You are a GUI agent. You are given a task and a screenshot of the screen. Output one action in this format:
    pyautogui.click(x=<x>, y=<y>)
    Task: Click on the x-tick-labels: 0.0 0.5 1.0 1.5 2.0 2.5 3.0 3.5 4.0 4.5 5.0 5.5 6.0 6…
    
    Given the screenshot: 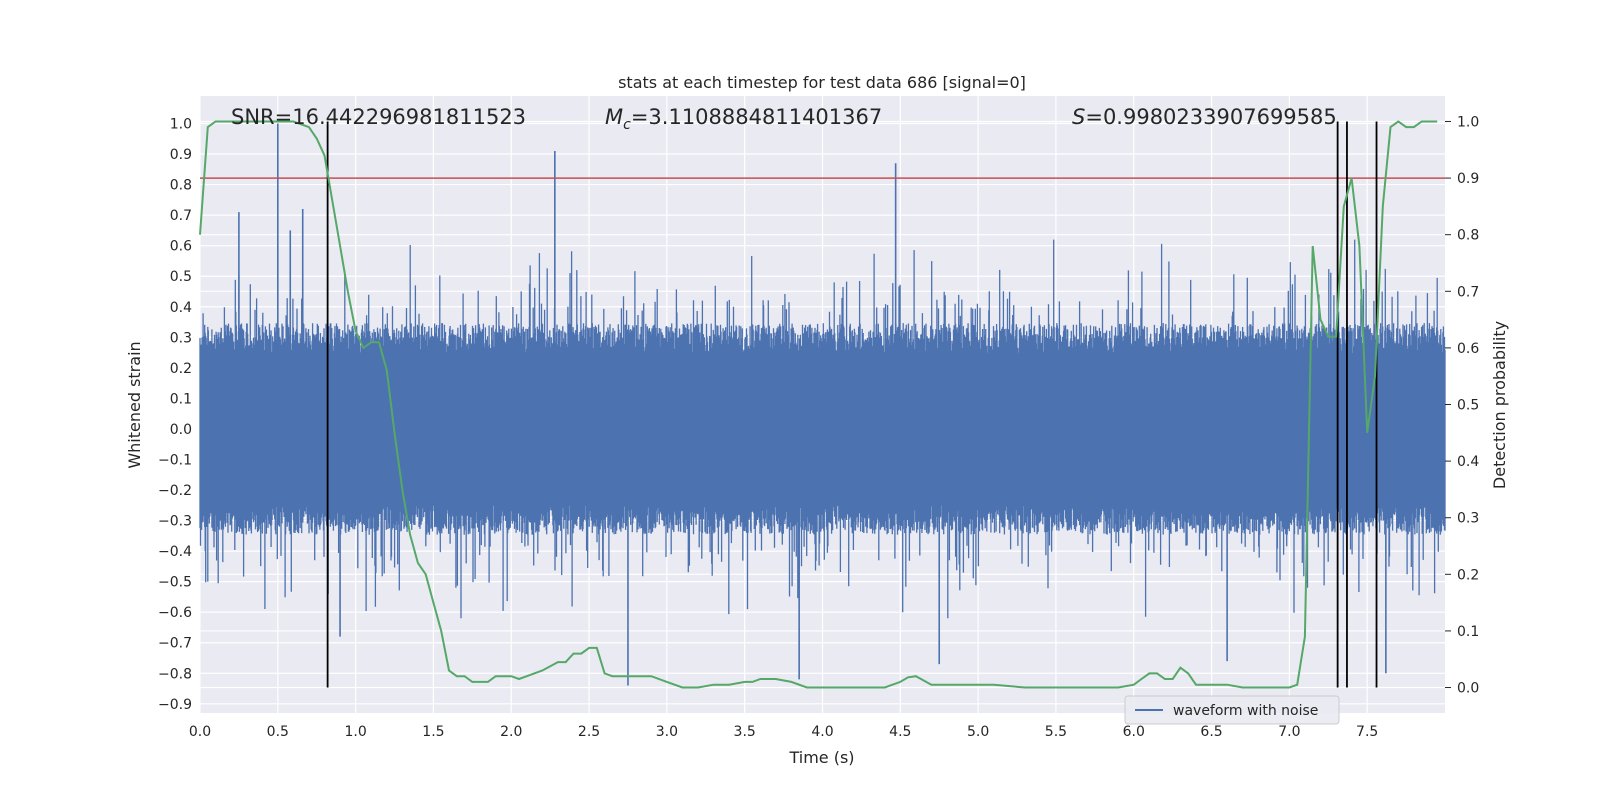 What is the action you would take?
    pyautogui.click(x=783, y=732)
    